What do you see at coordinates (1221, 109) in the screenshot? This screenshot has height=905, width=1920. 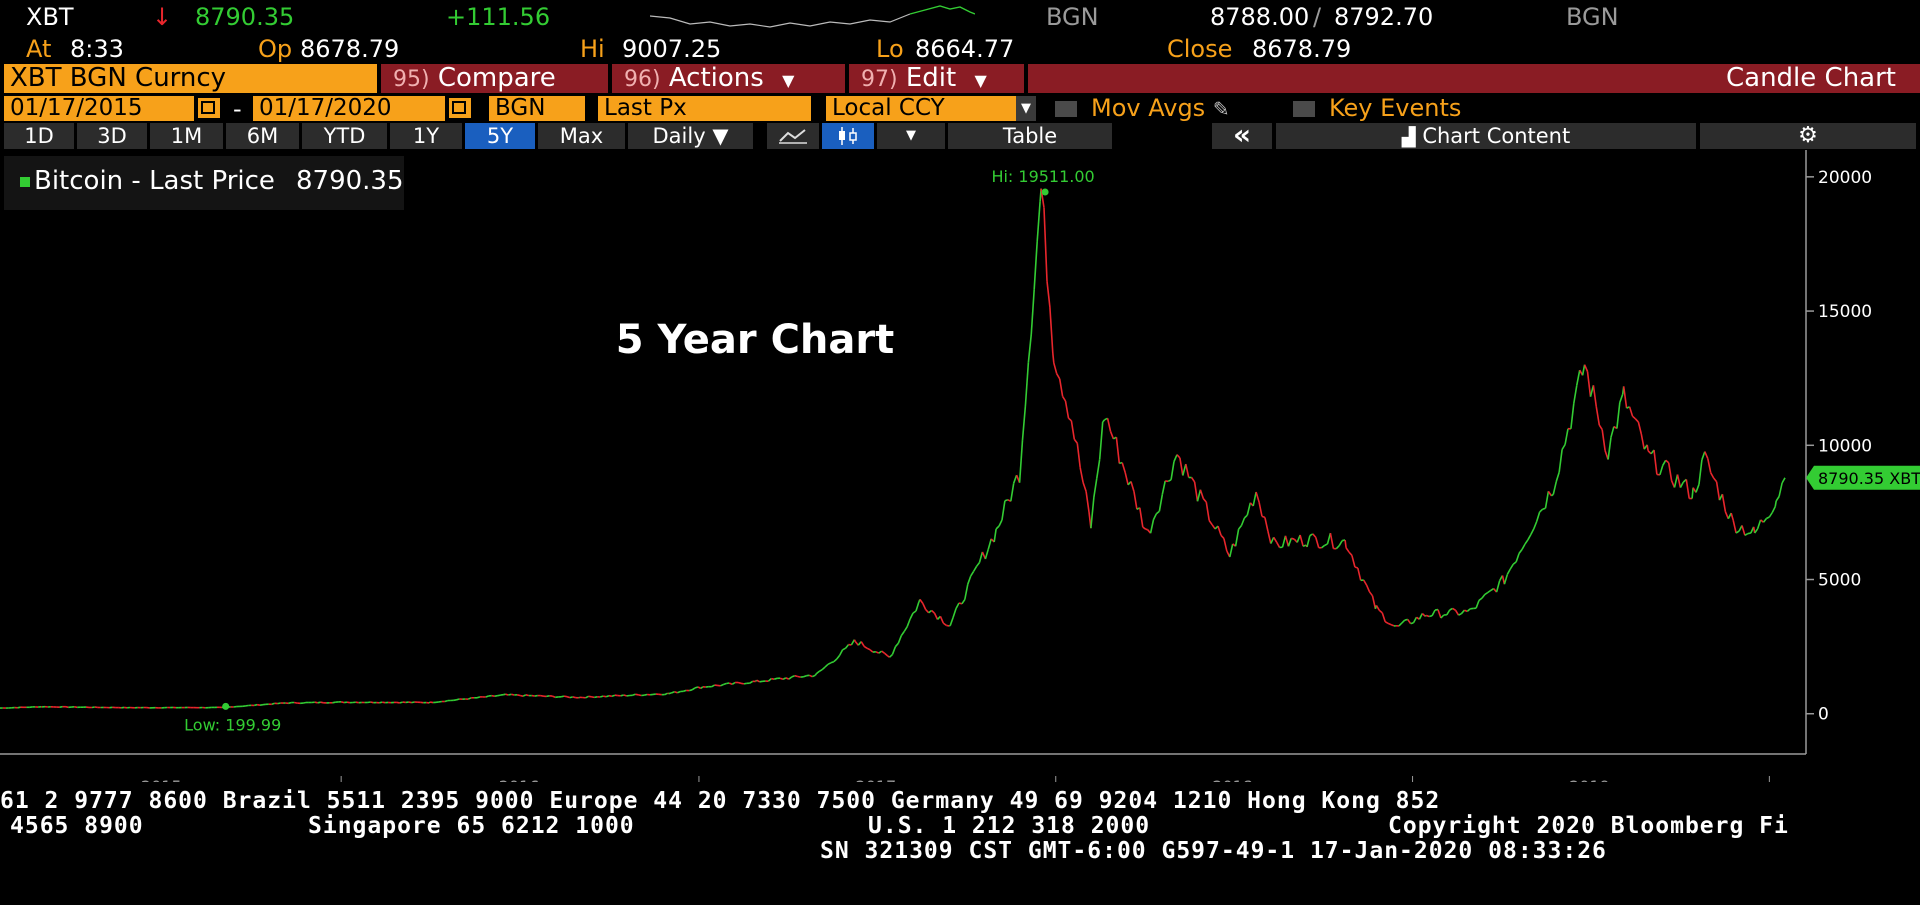 I see `pencil-icon: ✎` at bounding box center [1221, 109].